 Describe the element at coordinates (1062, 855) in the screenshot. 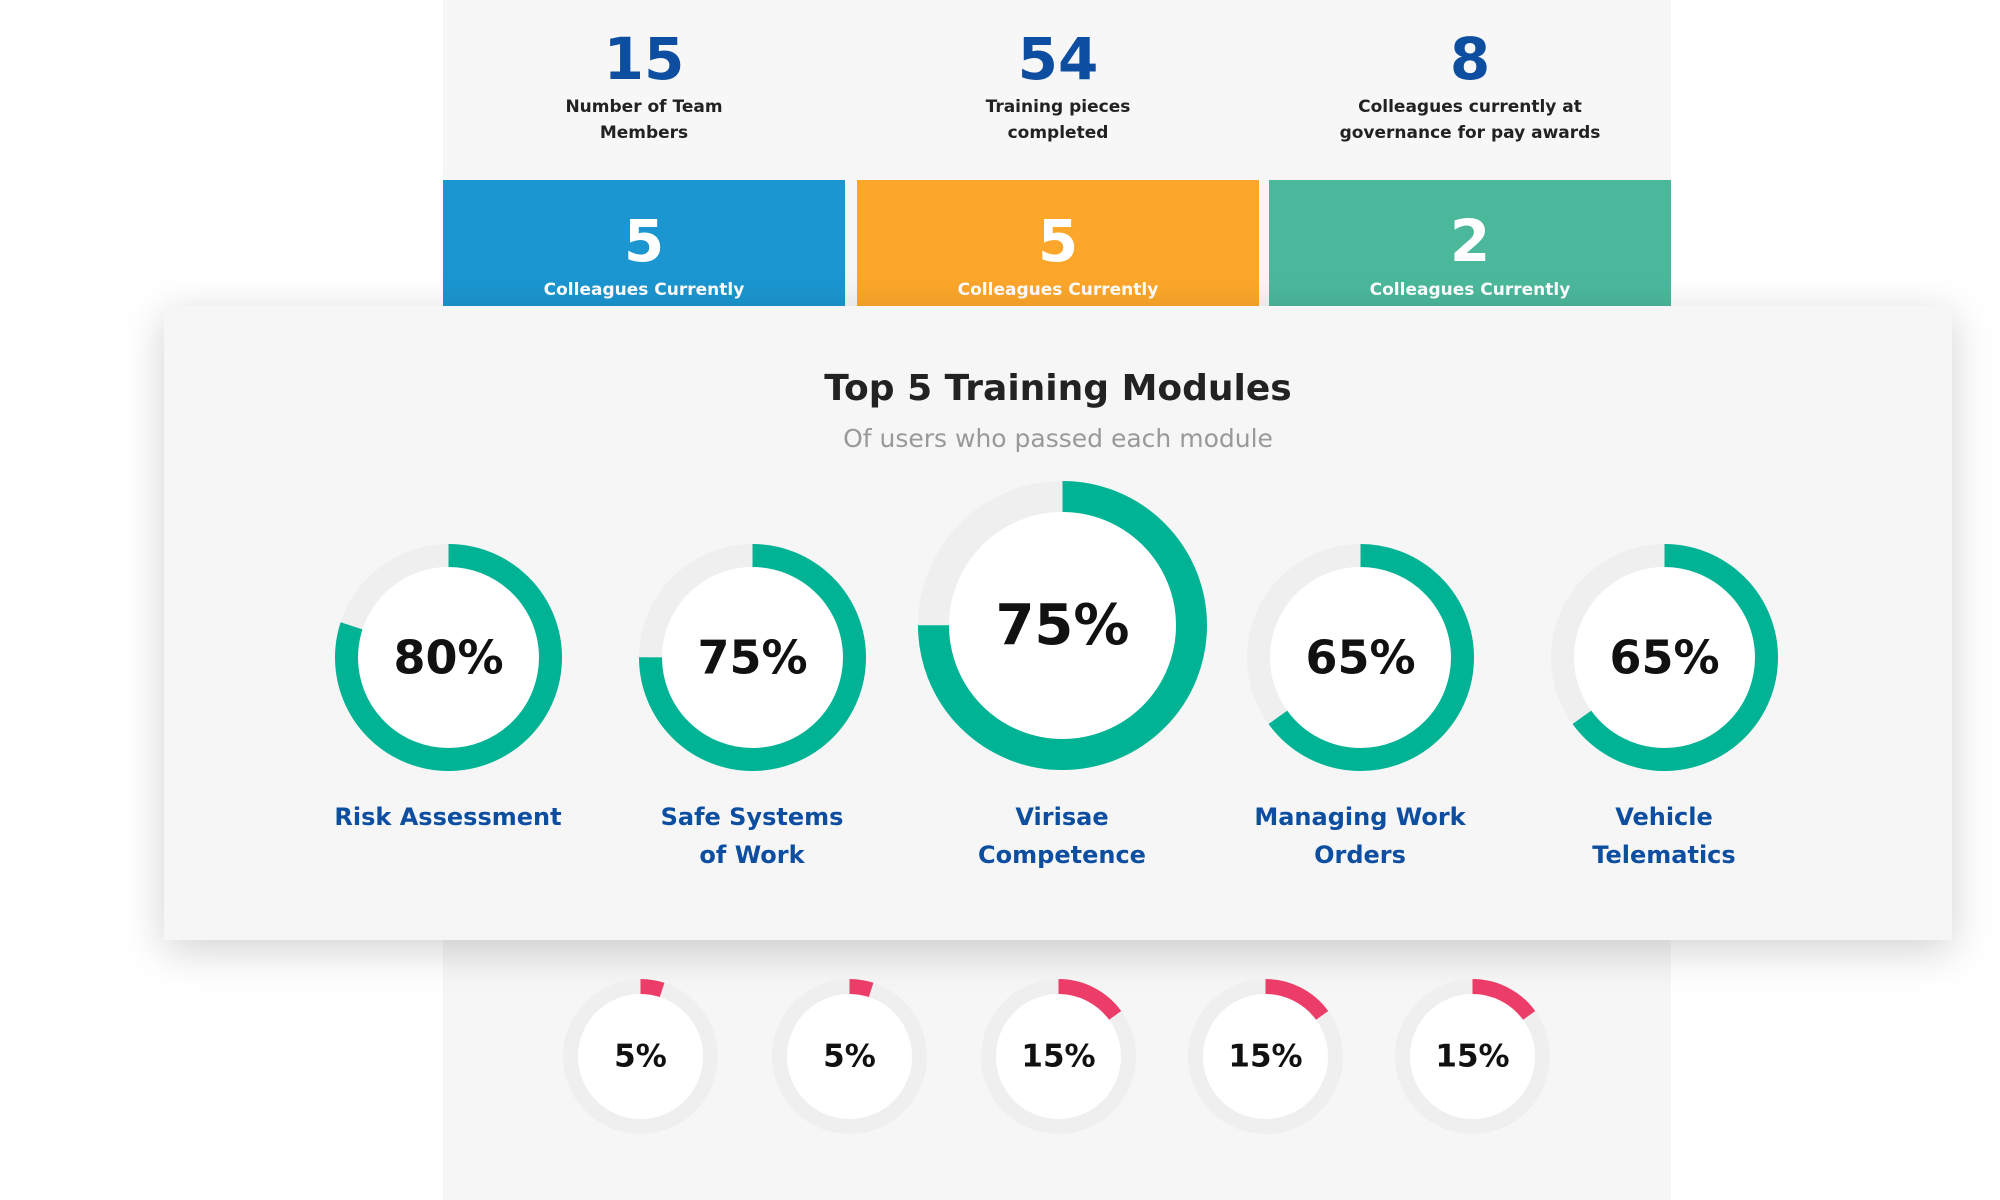

I see `module-label: Competence` at that location.